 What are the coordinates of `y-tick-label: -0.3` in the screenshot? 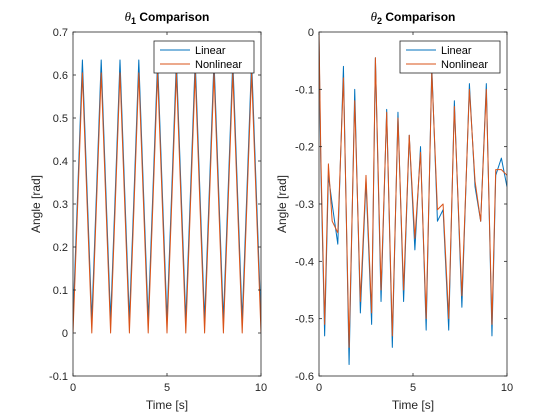 It's located at (304, 205).